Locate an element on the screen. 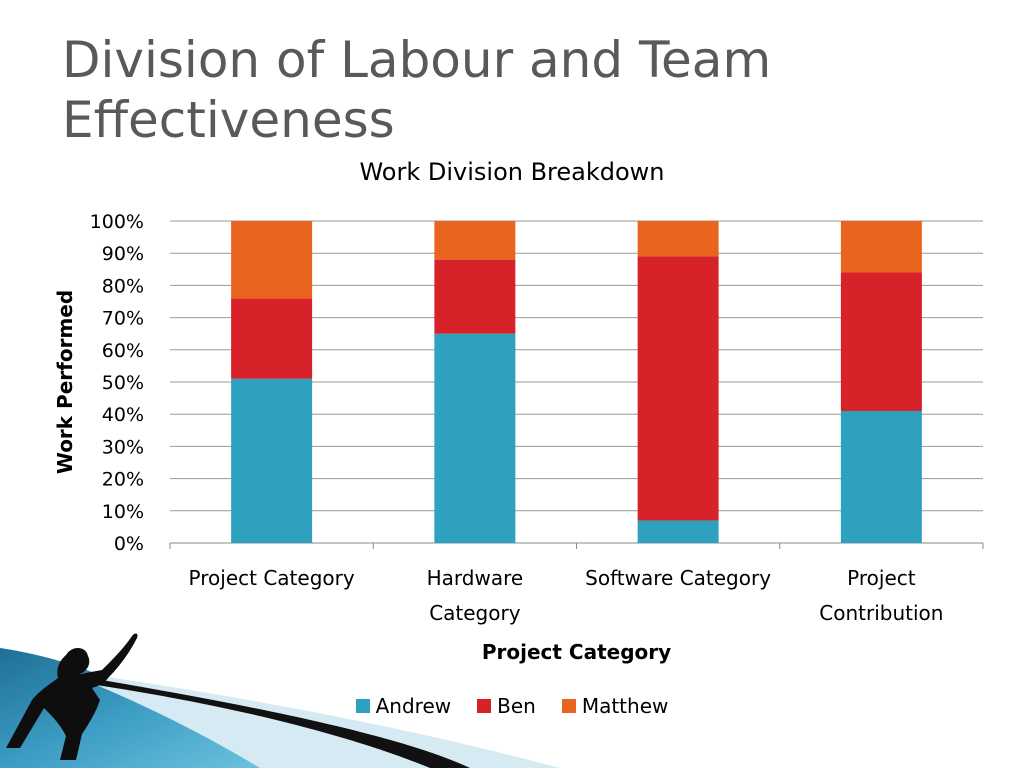  legend-item-ben: Ben is located at coordinates (506, 706).